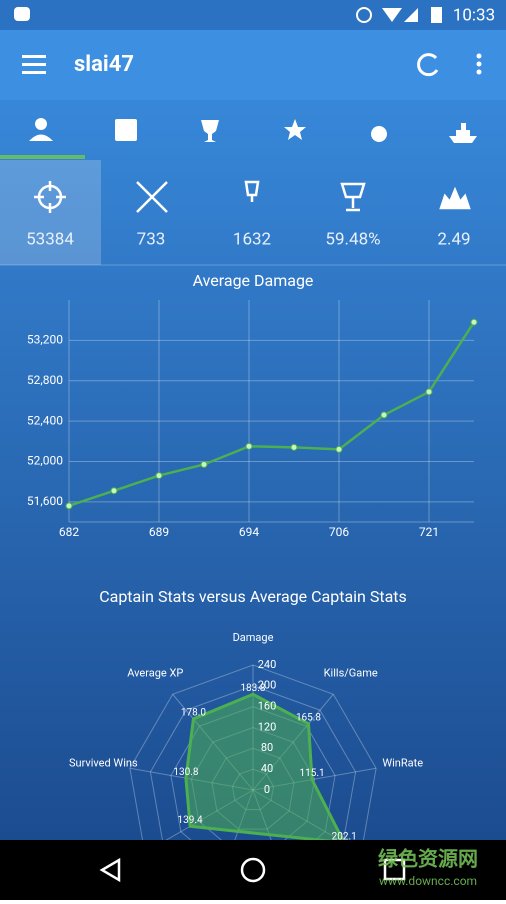 The width and height of the screenshot is (506, 904). What do you see at coordinates (104, 64) in the screenshot?
I see `app-title: slai47` at bounding box center [104, 64].